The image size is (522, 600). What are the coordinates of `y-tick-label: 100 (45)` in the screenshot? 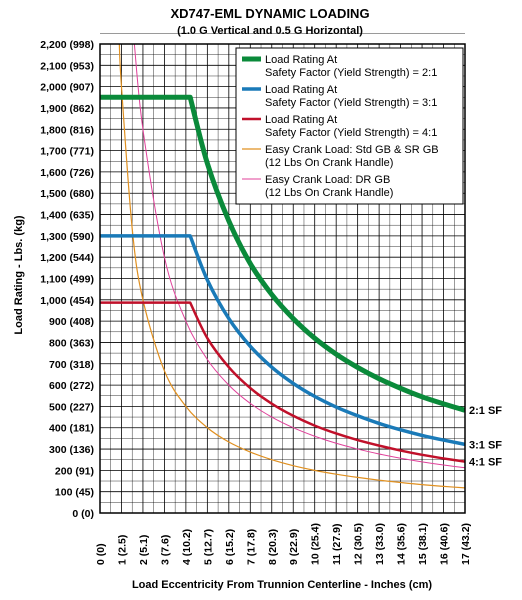 It's located at (74, 493).